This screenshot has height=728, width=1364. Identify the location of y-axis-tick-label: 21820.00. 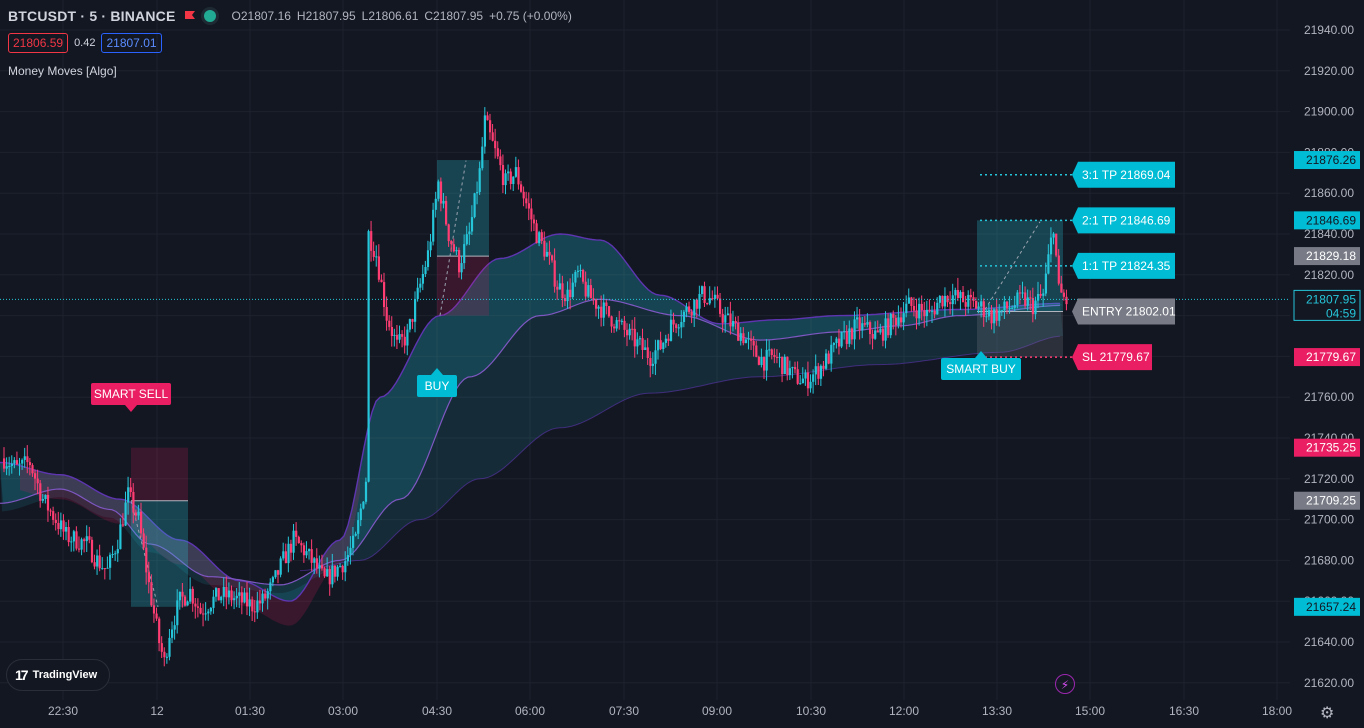
(1329, 275).